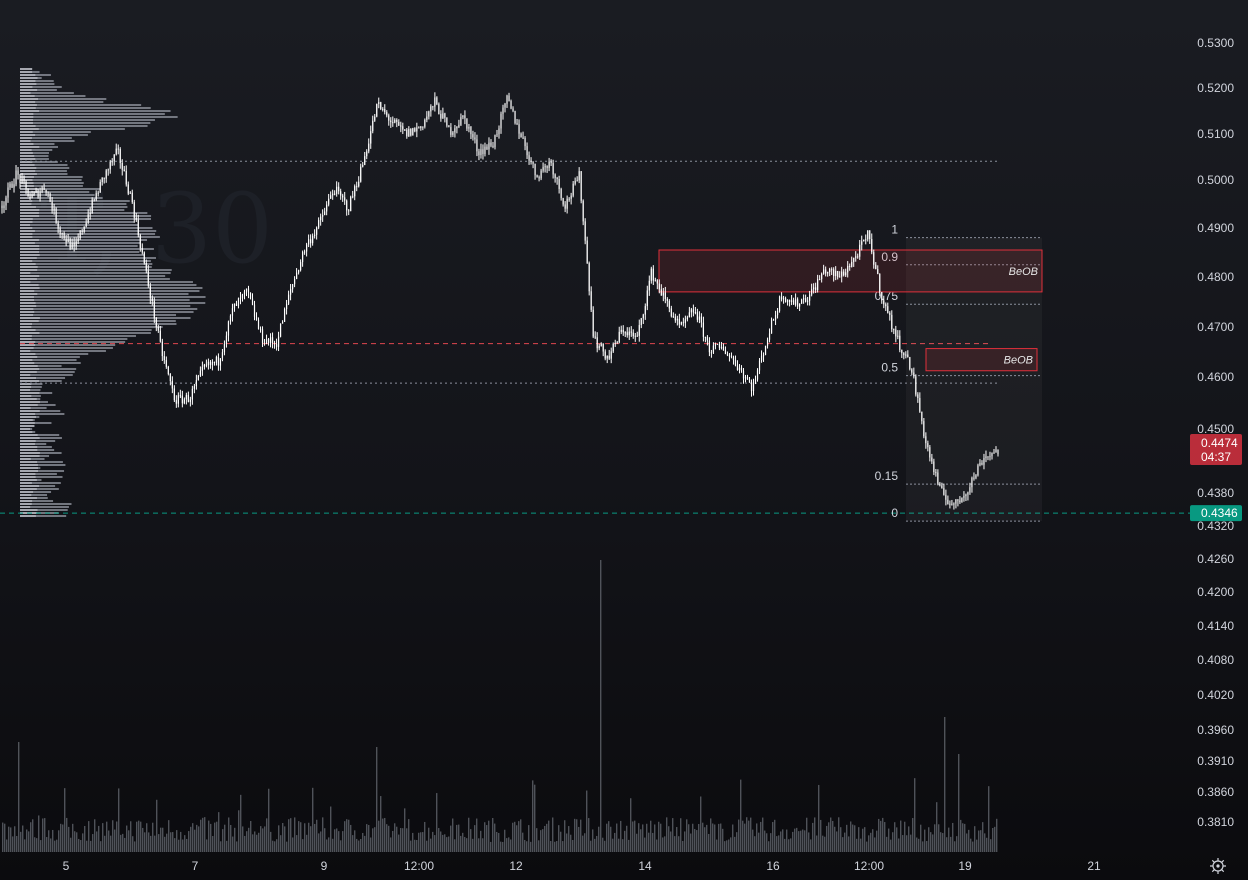 The image size is (1248, 880). I want to click on x-tick-label: 21, so click(1094, 866).